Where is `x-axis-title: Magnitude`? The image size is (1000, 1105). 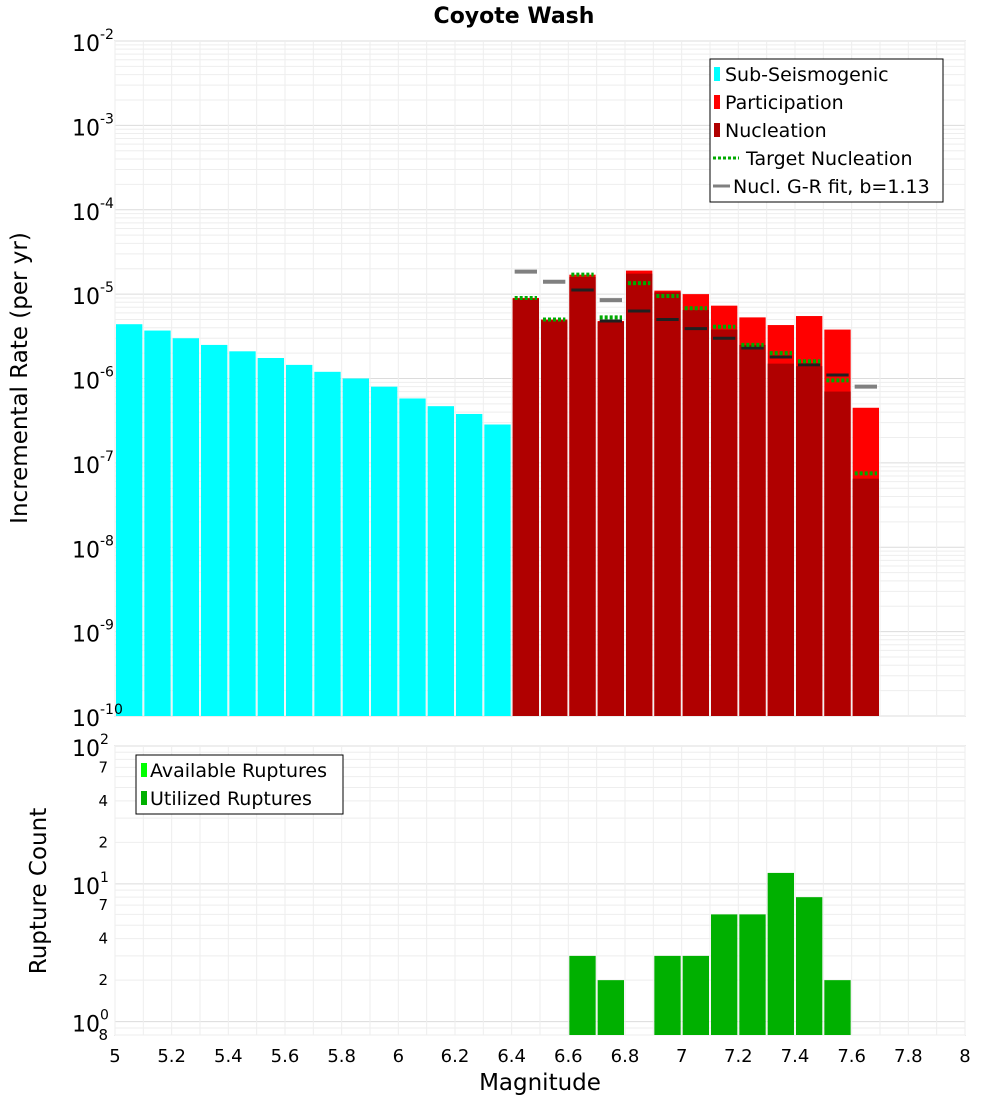 x-axis-title: Magnitude is located at coordinates (540, 1083).